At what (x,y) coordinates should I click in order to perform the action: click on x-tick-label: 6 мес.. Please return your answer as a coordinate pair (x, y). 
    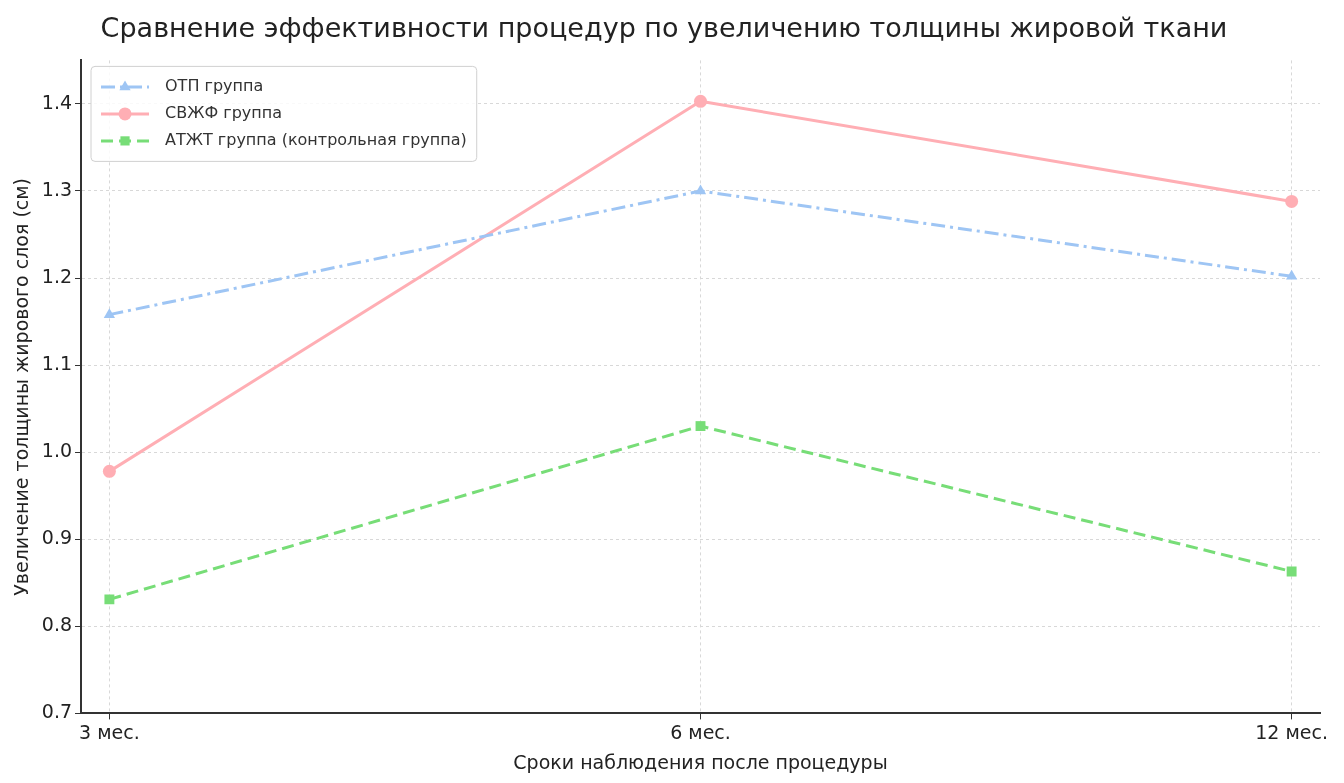
    Looking at the image, I should click on (700, 731).